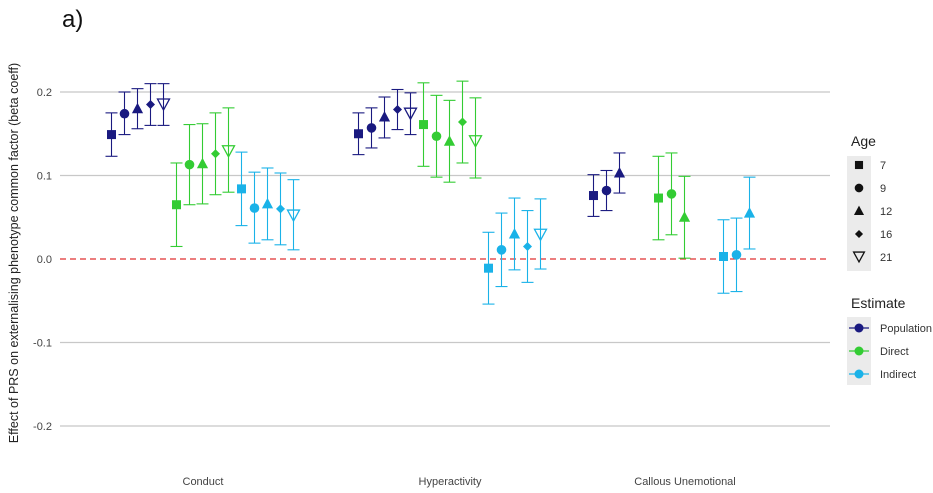 The height and width of the screenshot is (493, 933). What do you see at coordinates (883, 189) in the screenshot?
I see `legend-age-label: 9` at bounding box center [883, 189].